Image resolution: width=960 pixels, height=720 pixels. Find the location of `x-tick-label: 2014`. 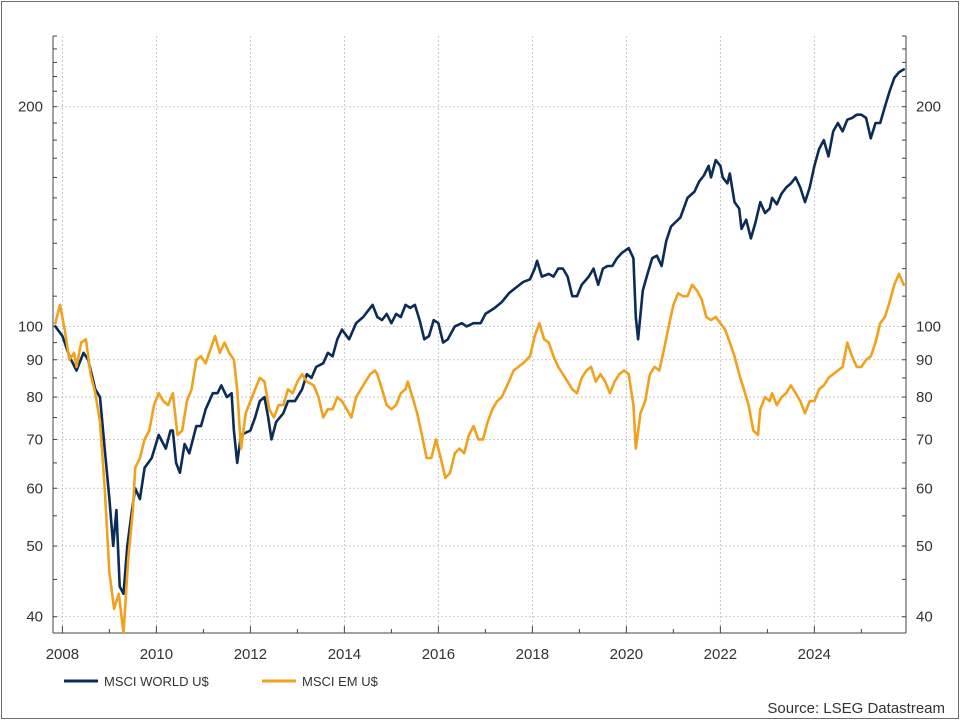

x-tick-label: 2014 is located at coordinates (344, 654).